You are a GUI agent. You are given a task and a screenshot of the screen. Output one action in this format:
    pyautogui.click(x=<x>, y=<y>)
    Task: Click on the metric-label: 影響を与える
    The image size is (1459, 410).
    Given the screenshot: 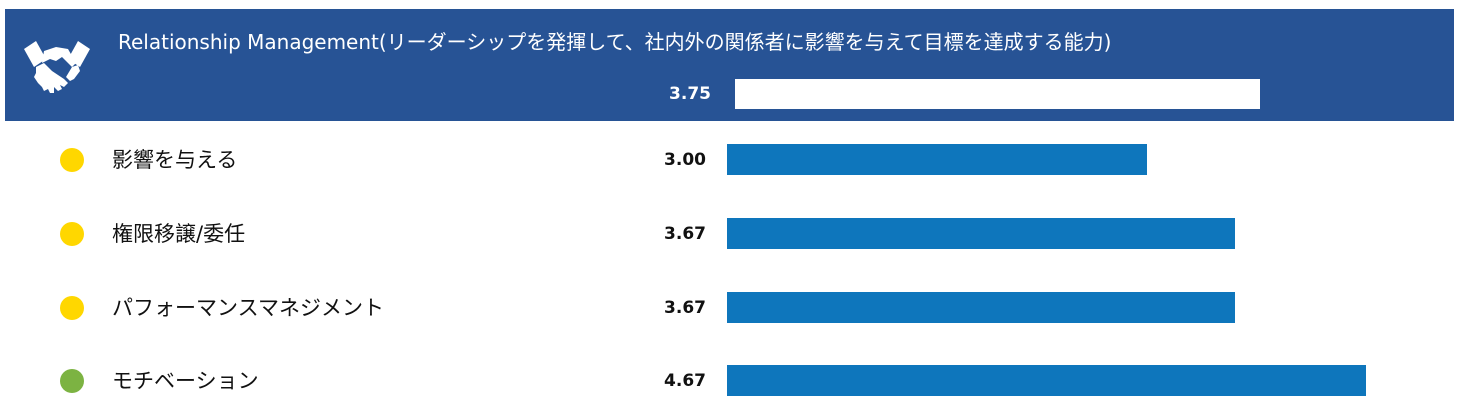 What is the action you would take?
    pyautogui.click(x=175, y=160)
    